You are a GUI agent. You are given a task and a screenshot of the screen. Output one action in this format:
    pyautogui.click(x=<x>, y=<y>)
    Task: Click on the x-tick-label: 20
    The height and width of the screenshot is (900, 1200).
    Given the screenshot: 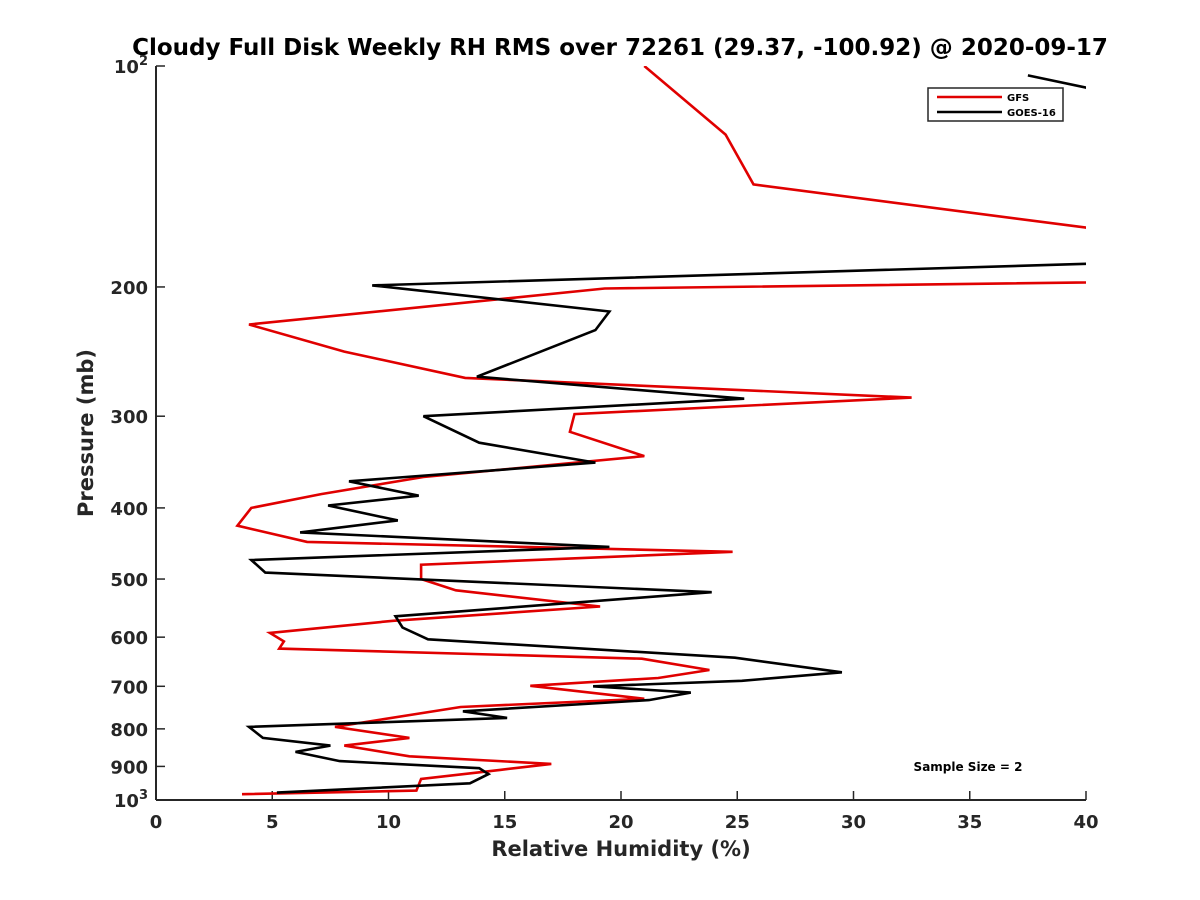 What is the action you would take?
    pyautogui.click(x=620, y=822)
    